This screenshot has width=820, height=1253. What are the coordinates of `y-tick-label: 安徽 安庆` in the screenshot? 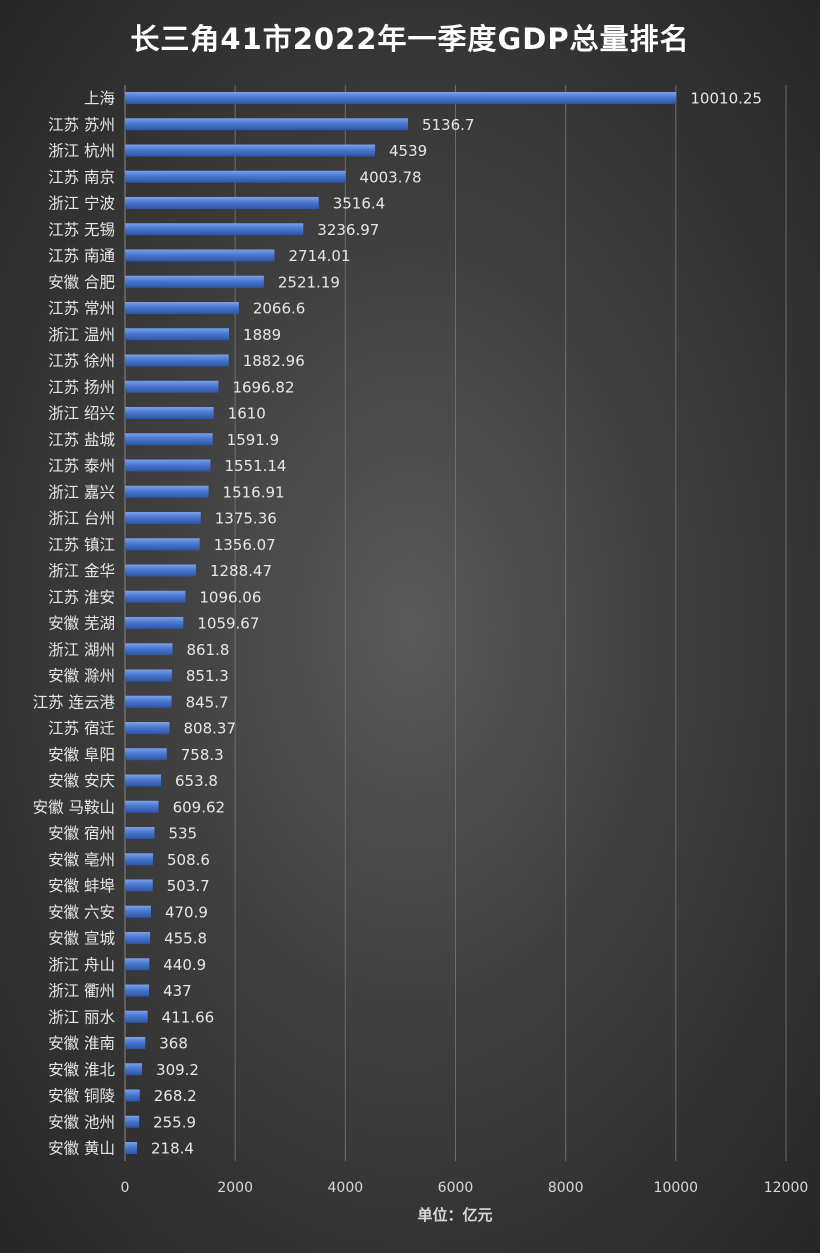 It's located at (81, 781).